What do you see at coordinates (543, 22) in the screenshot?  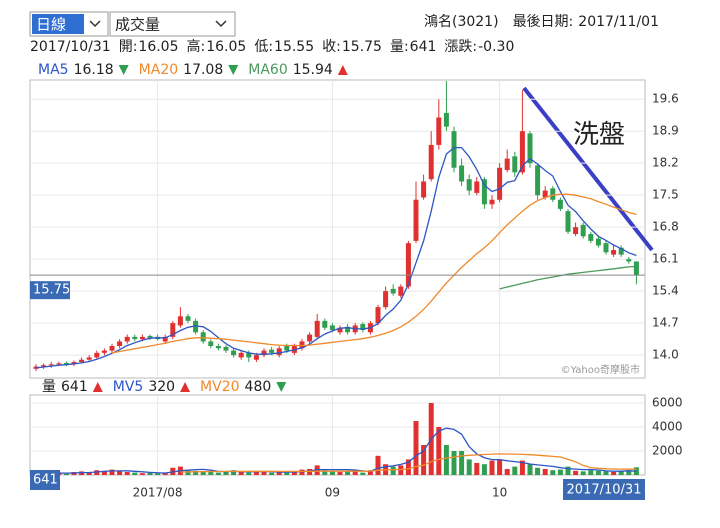 I see `last-date-label: 最後日期:` at bounding box center [543, 22].